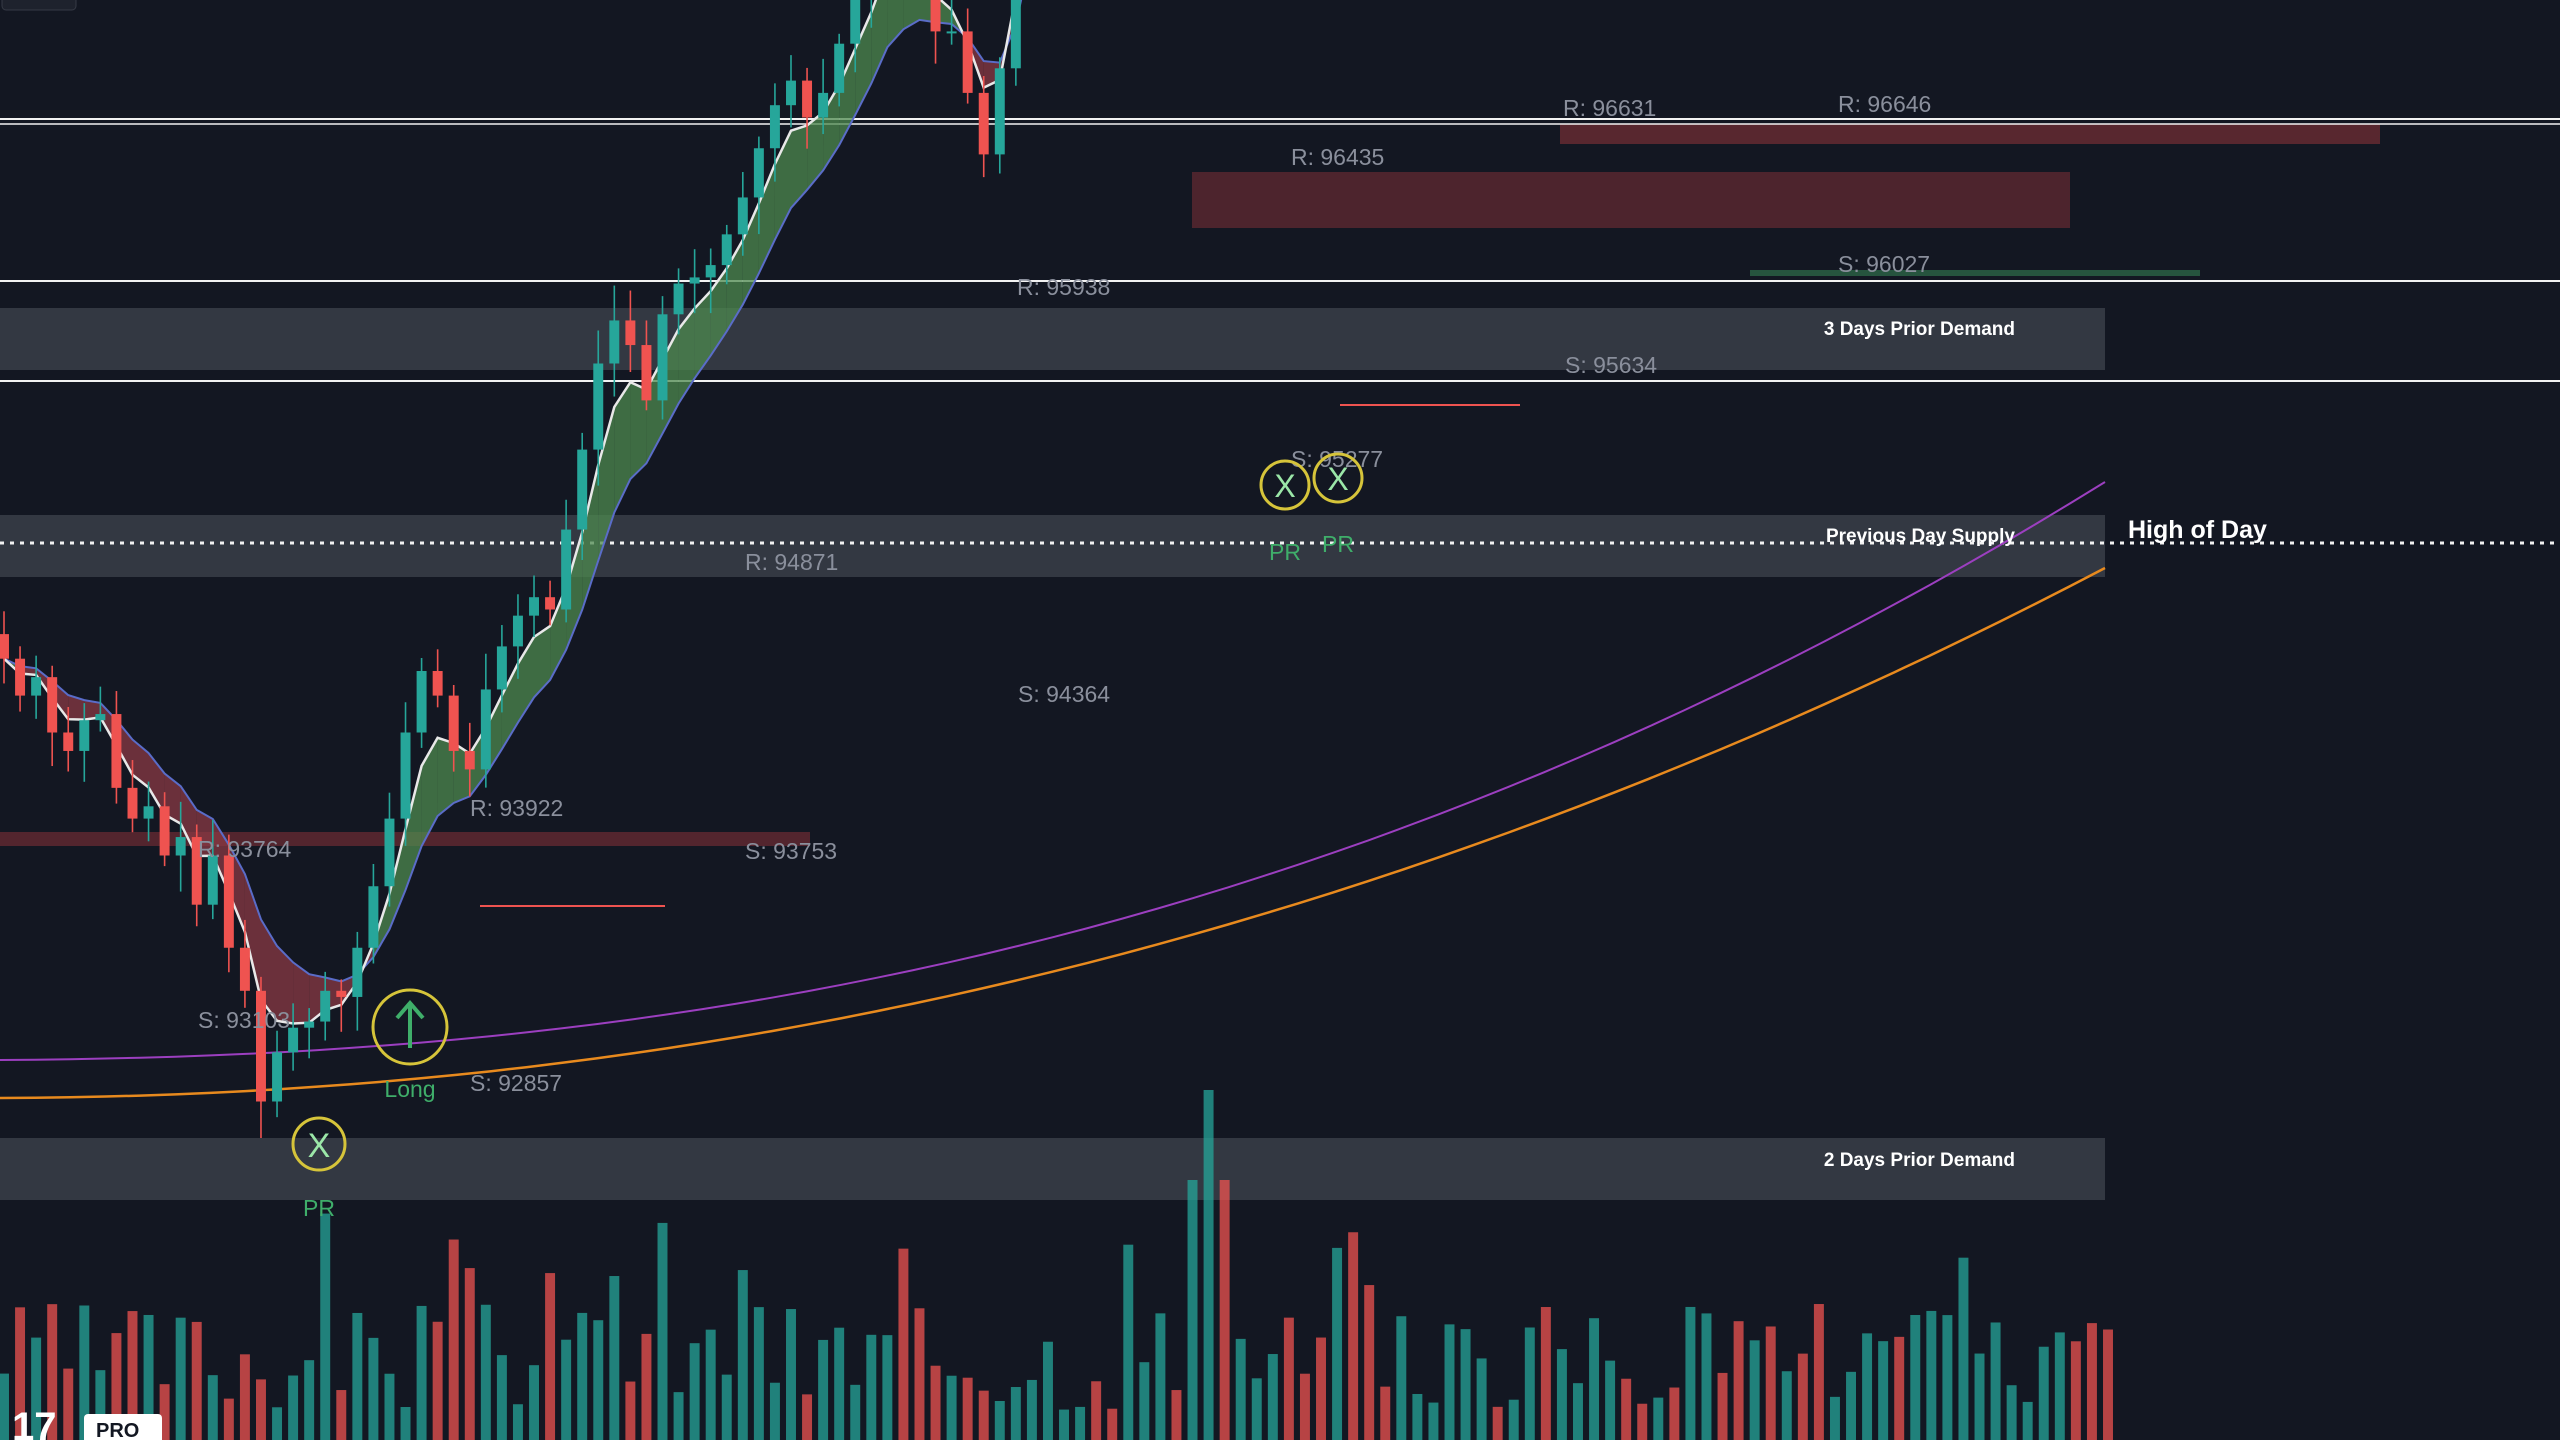 Image resolution: width=2560 pixels, height=1440 pixels. What do you see at coordinates (39, 5) in the screenshot?
I see `toolbar-button` at bounding box center [39, 5].